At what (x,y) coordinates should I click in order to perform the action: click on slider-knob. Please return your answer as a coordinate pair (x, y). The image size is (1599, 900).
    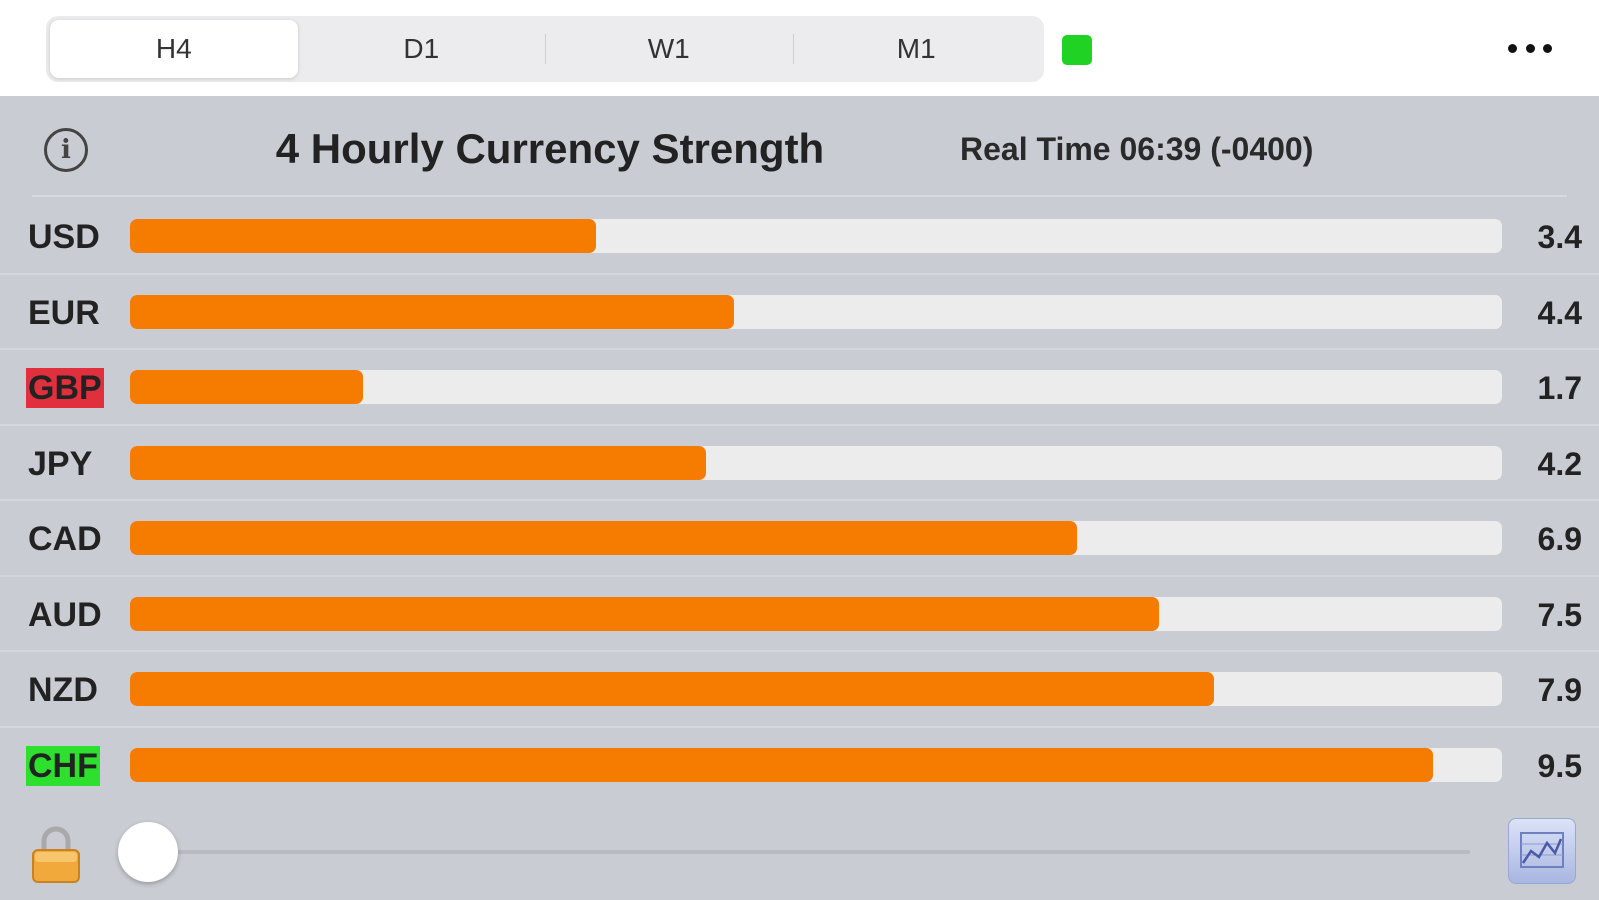
    Looking at the image, I should click on (148, 852).